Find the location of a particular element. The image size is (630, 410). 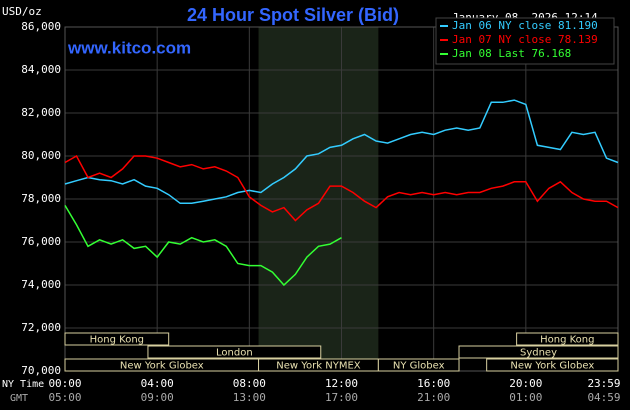

y-tick-label: 74,000 is located at coordinates (41, 284).